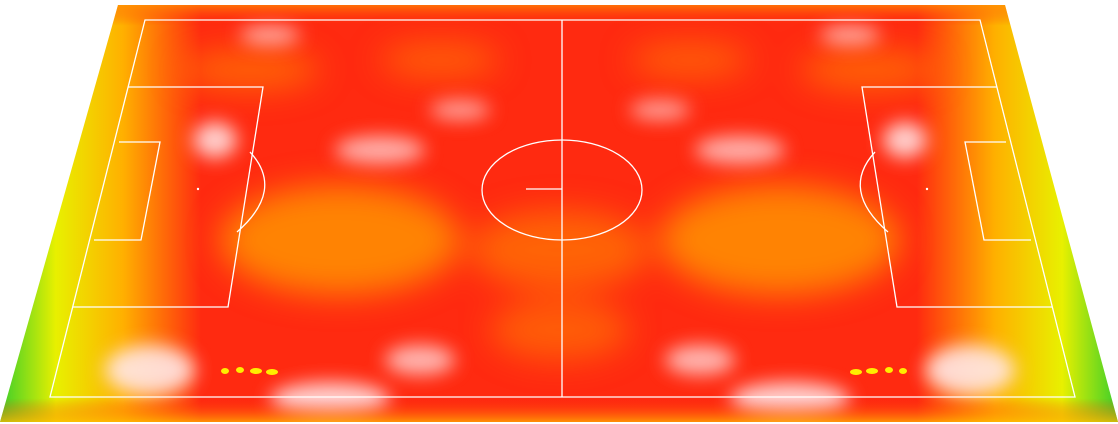  What do you see at coordinates (168, 197) in the screenshot?
I see `left-penalty-area` at bounding box center [168, 197].